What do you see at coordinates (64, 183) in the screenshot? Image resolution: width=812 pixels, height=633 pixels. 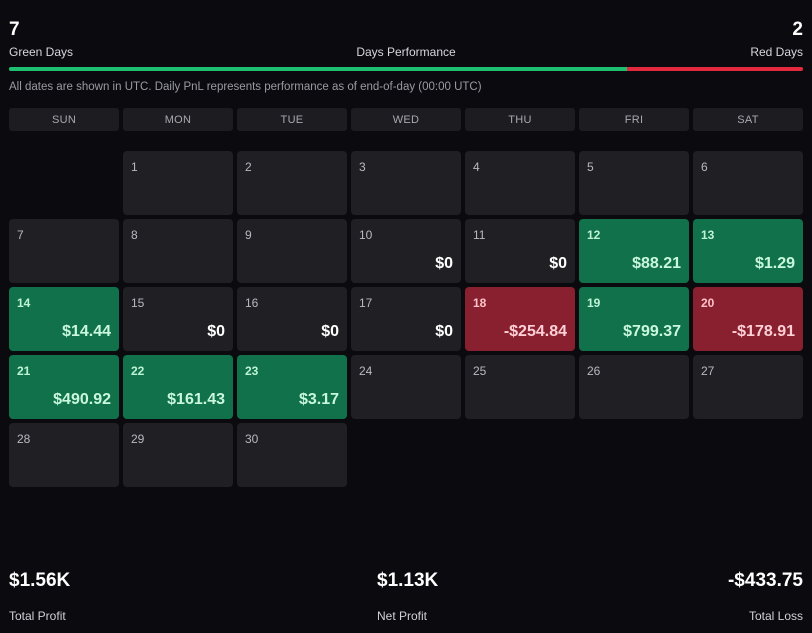 I see `calendar-blank-cell` at bounding box center [64, 183].